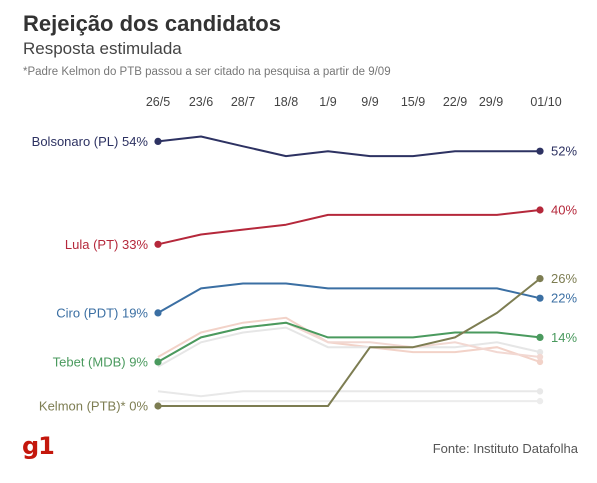 This screenshot has width=597, height=483. What do you see at coordinates (564, 210) in the screenshot?
I see `series-end-label: 40%` at bounding box center [564, 210].